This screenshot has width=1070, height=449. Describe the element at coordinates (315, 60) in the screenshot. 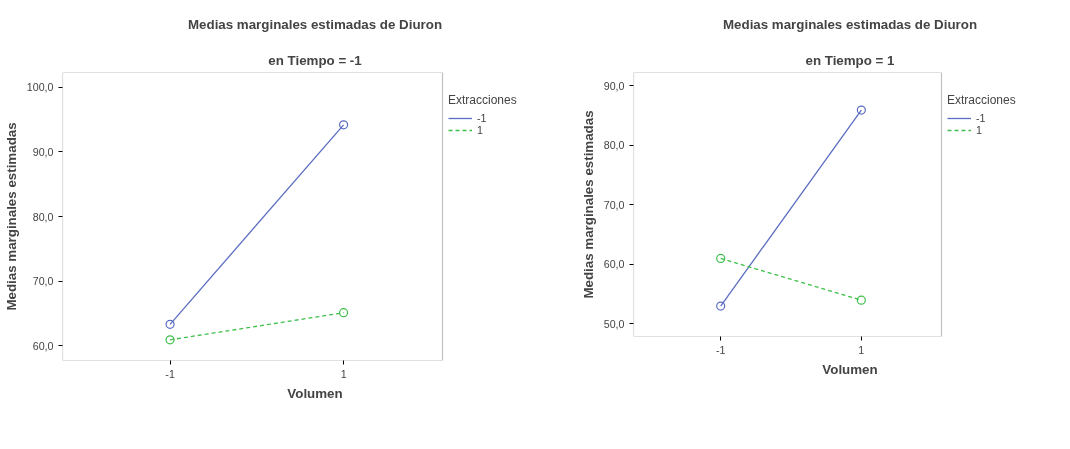

I see `chart-subtitle: en Tiempo = -1` at that location.